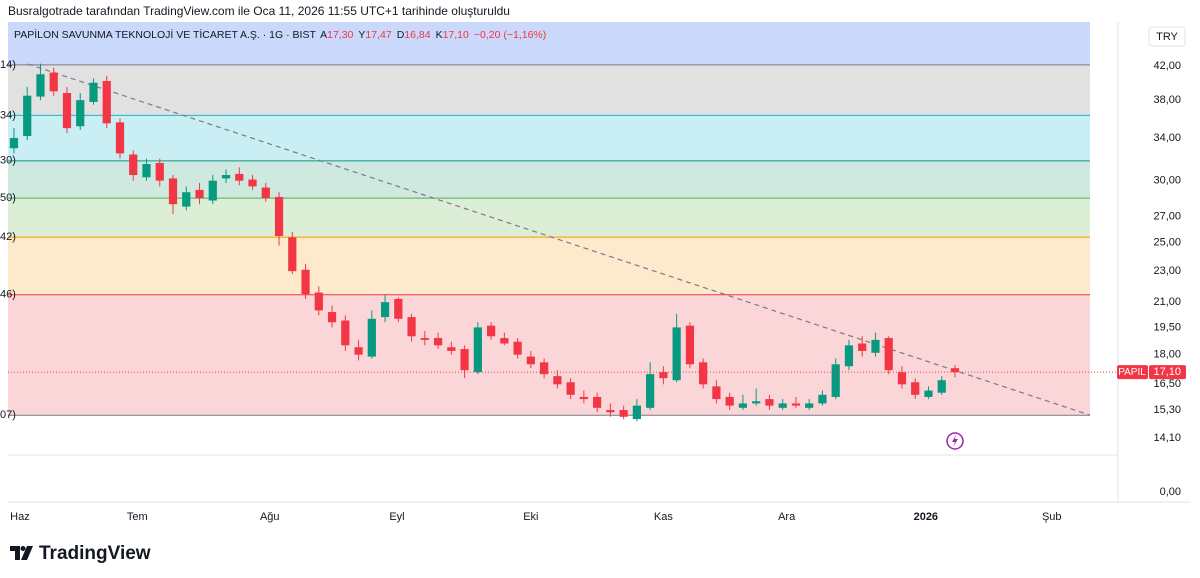 The width and height of the screenshot is (1200, 578). Describe the element at coordinates (1167, 438) in the screenshot. I see `y-tick-label: 14,10` at that location.